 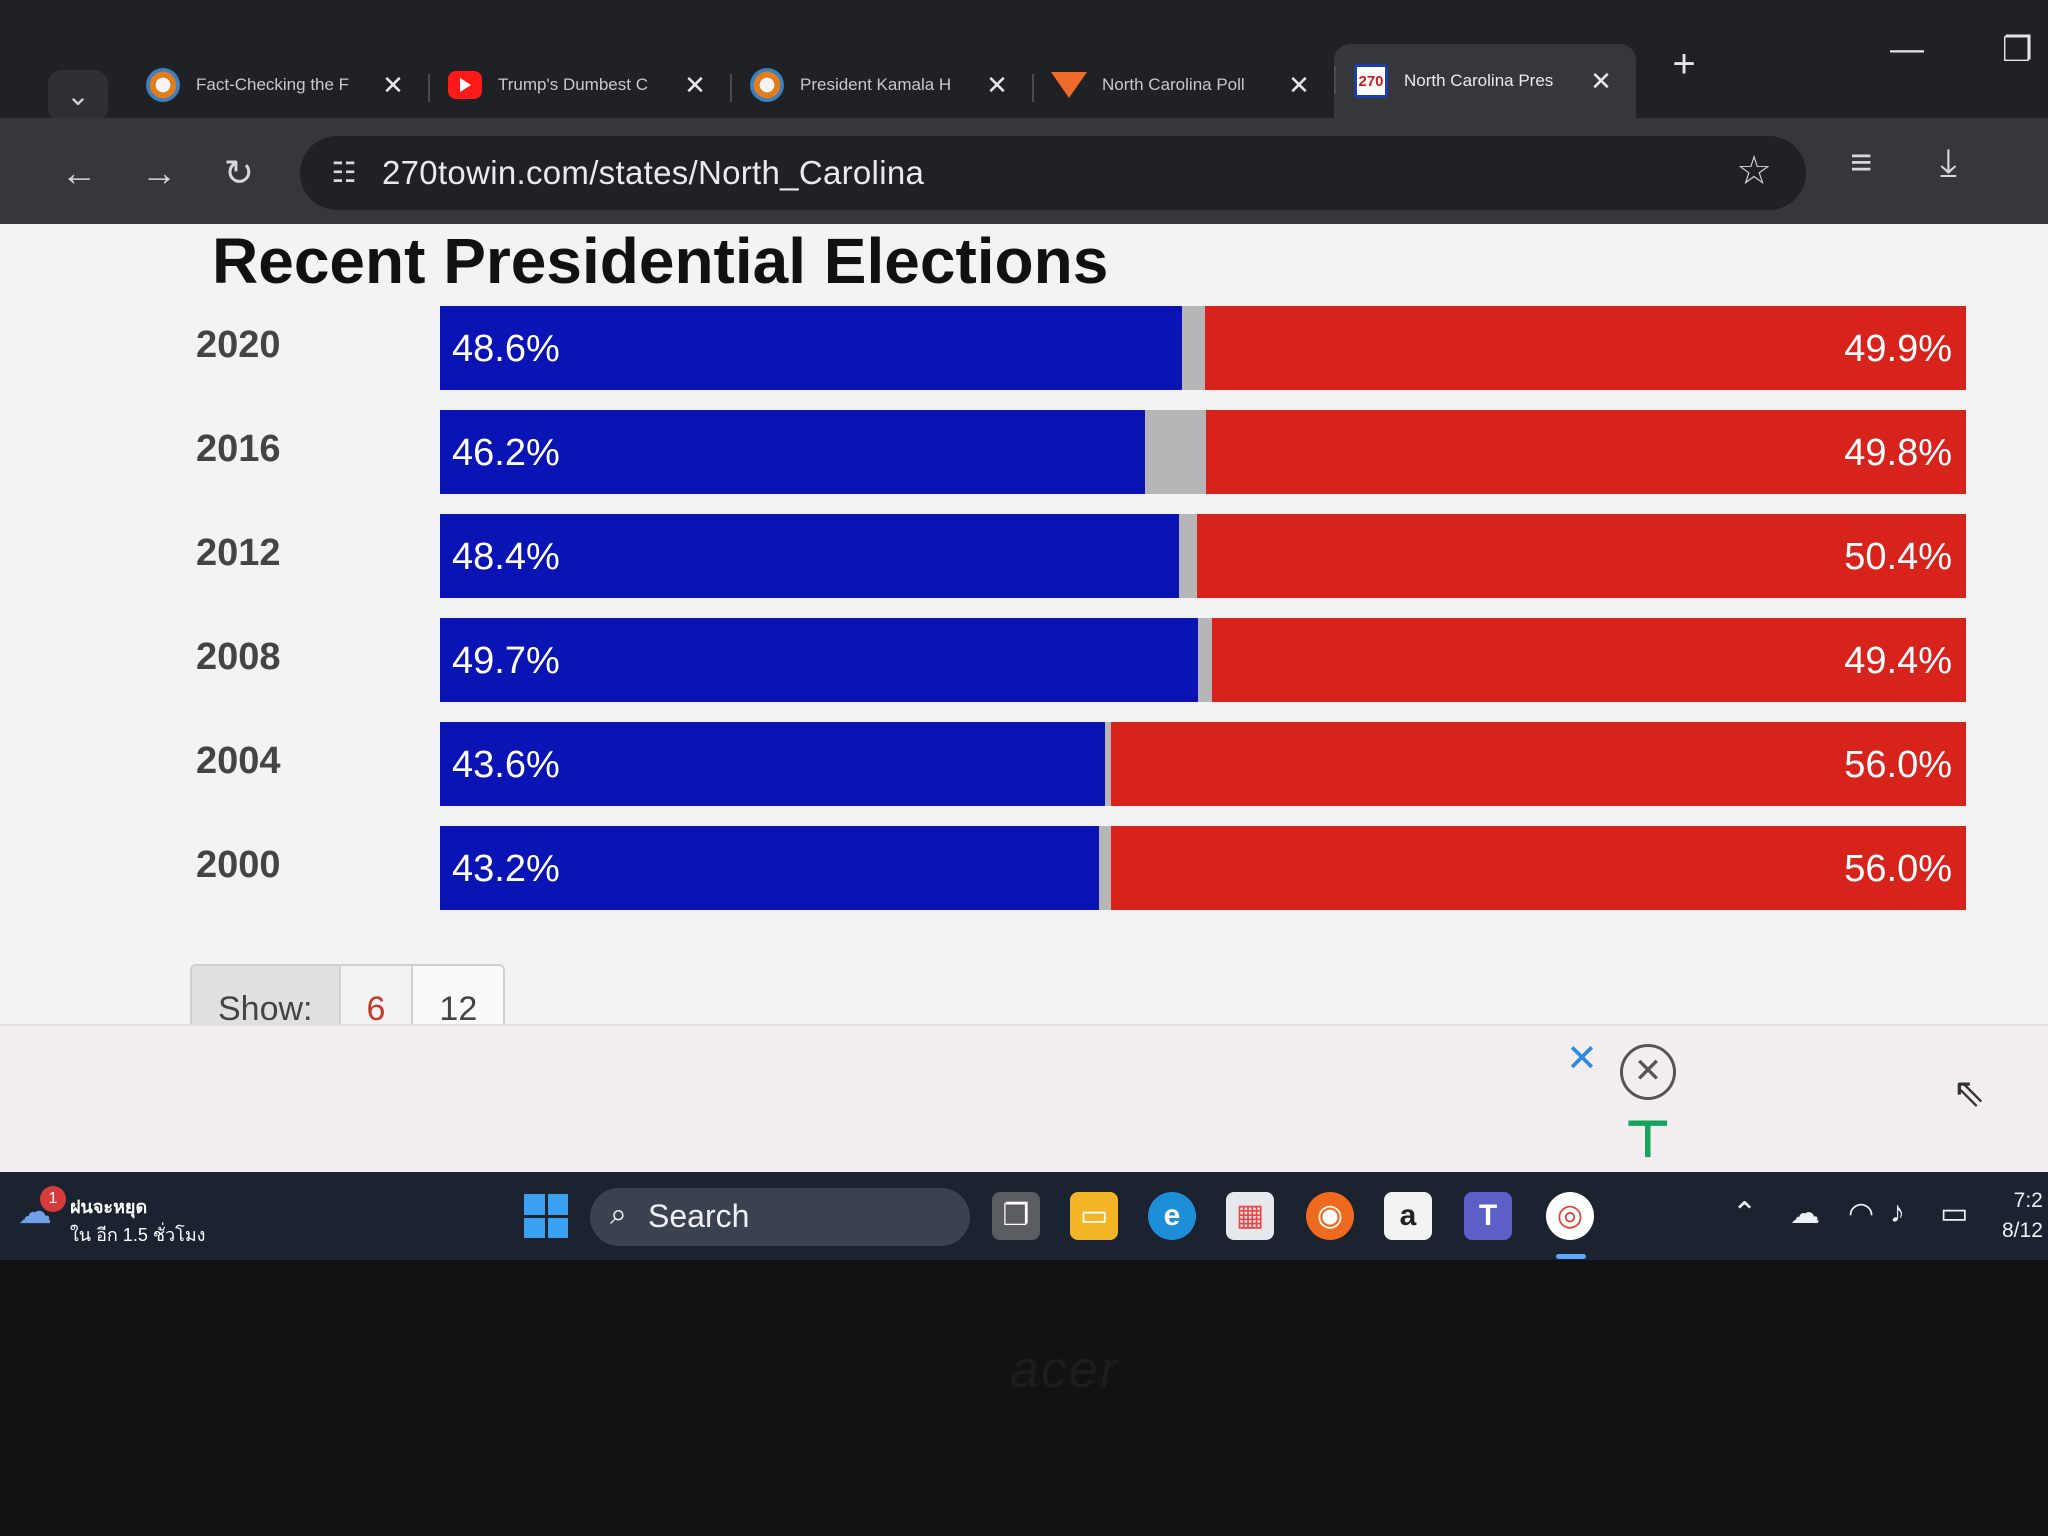 What do you see at coordinates (1745, 1213) in the screenshot?
I see `show-hidden-icons-icon: ⌃` at bounding box center [1745, 1213].